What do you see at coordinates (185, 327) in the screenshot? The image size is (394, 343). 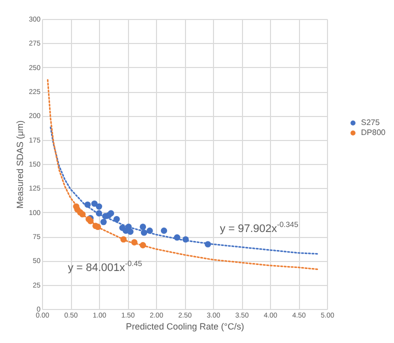 I see `x-axis-title: Predicted Cooling Rate (°C/s)` at bounding box center [185, 327].